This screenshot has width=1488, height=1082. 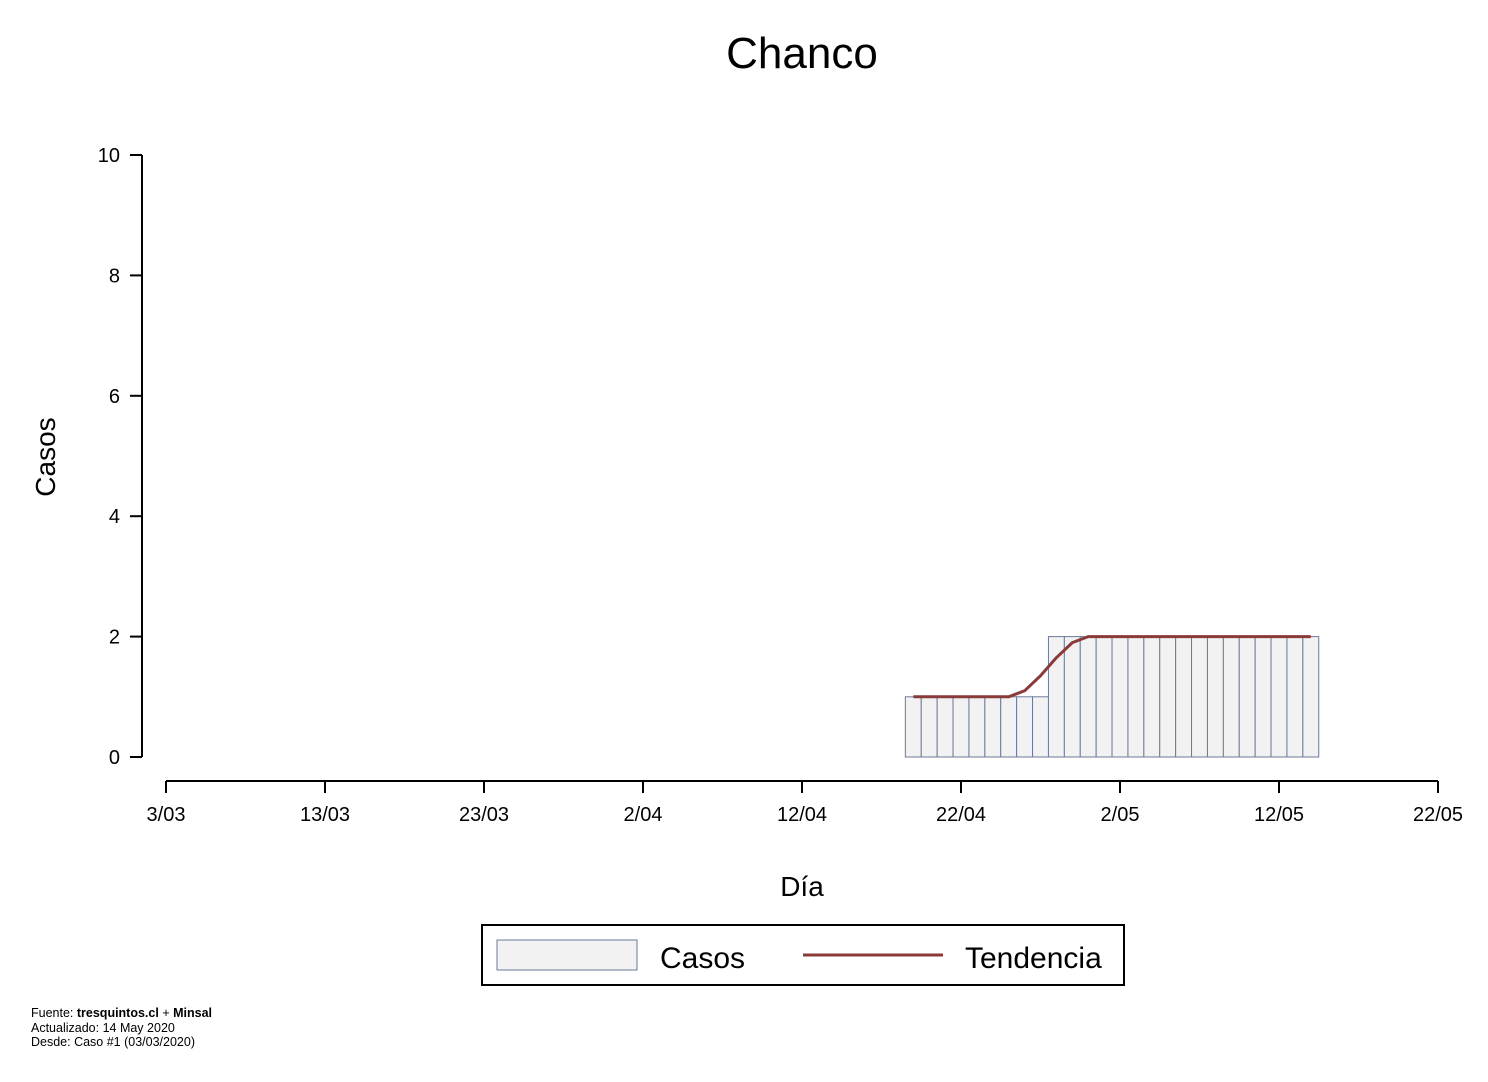 What do you see at coordinates (120, 457) in the screenshot?
I see `y-axis: 0 2 4 6 8 10` at bounding box center [120, 457].